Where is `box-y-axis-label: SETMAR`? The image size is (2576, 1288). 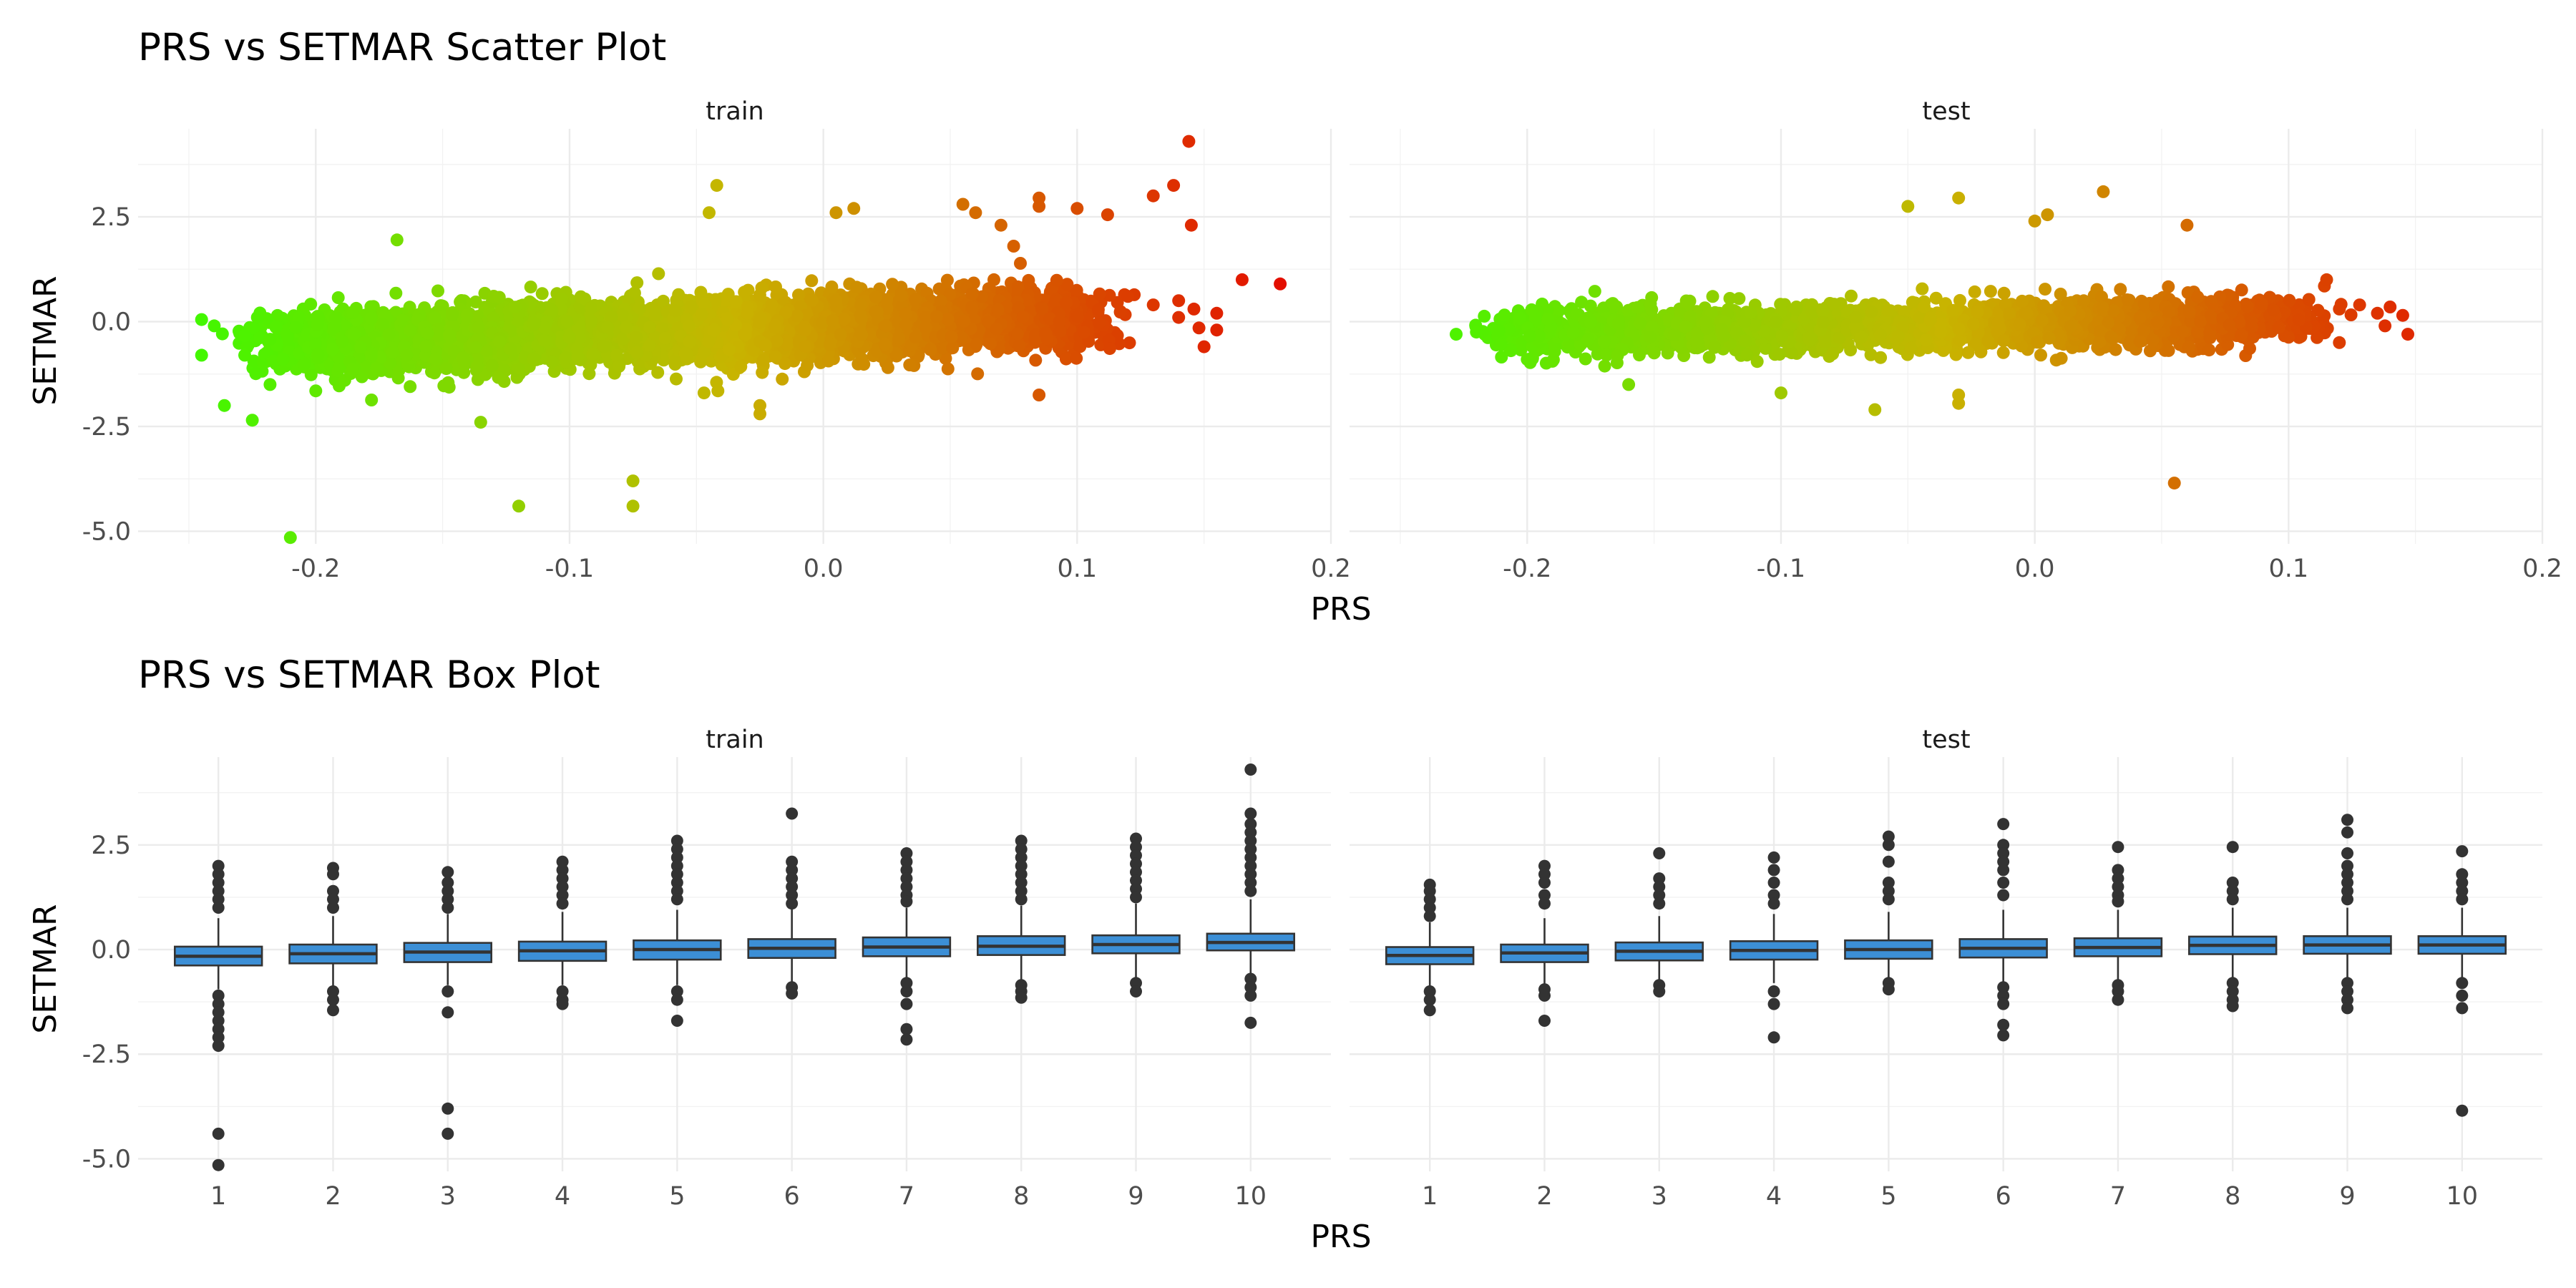
box-y-axis-label: SETMAR is located at coordinates (45, 968).